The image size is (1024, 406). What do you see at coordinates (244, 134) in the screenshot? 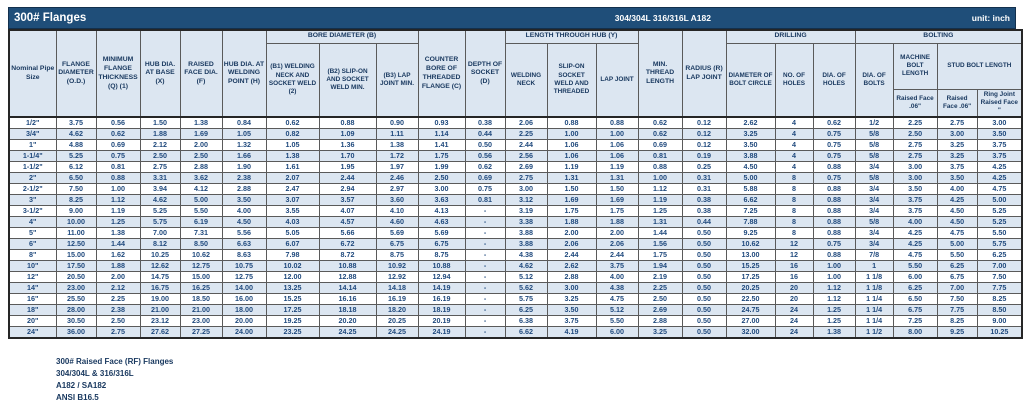
I see `cell: 1.05` at bounding box center [244, 134].